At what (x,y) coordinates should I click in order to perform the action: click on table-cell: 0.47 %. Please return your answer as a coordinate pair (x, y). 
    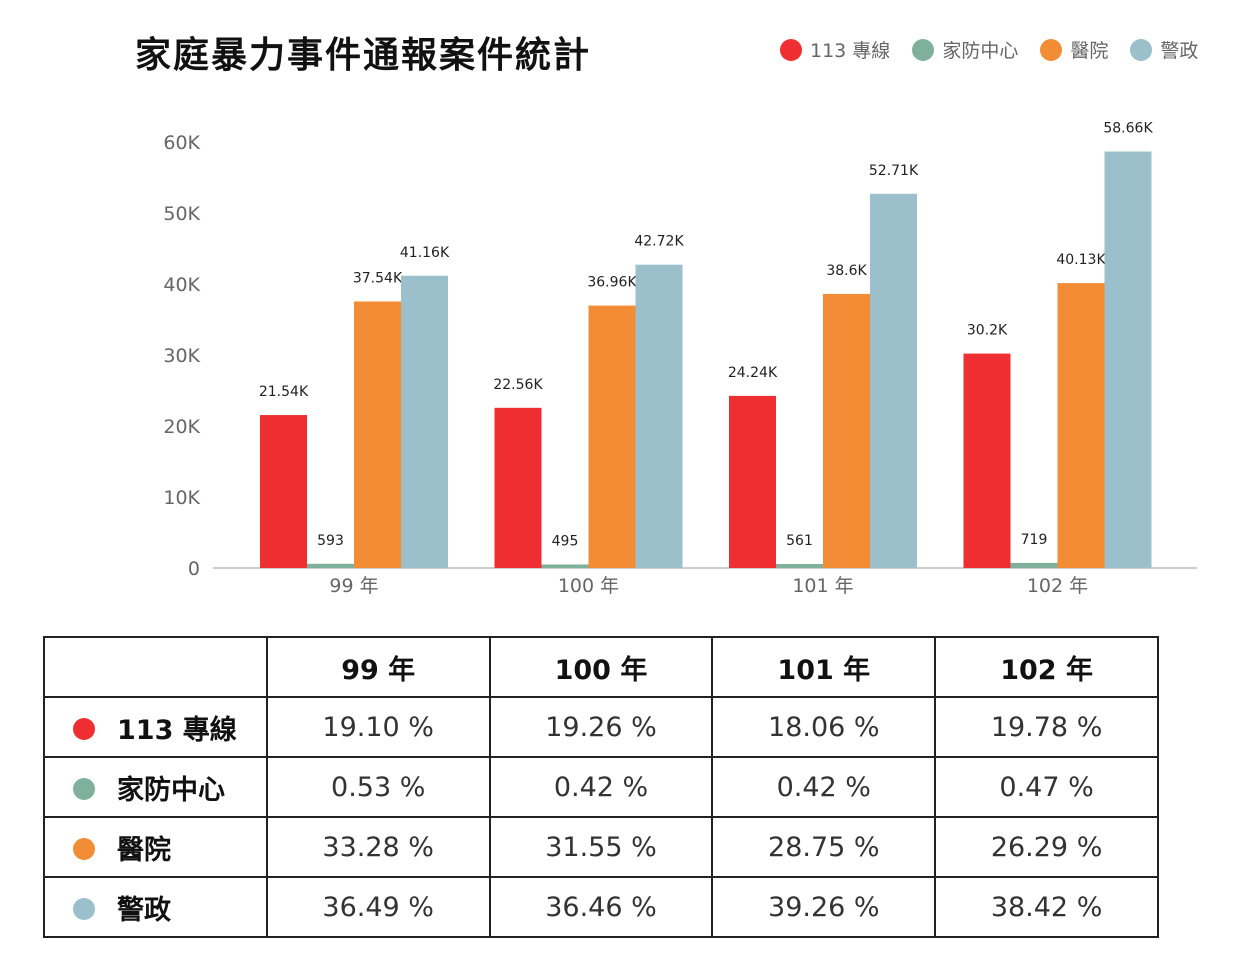
    Looking at the image, I should click on (1046, 787).